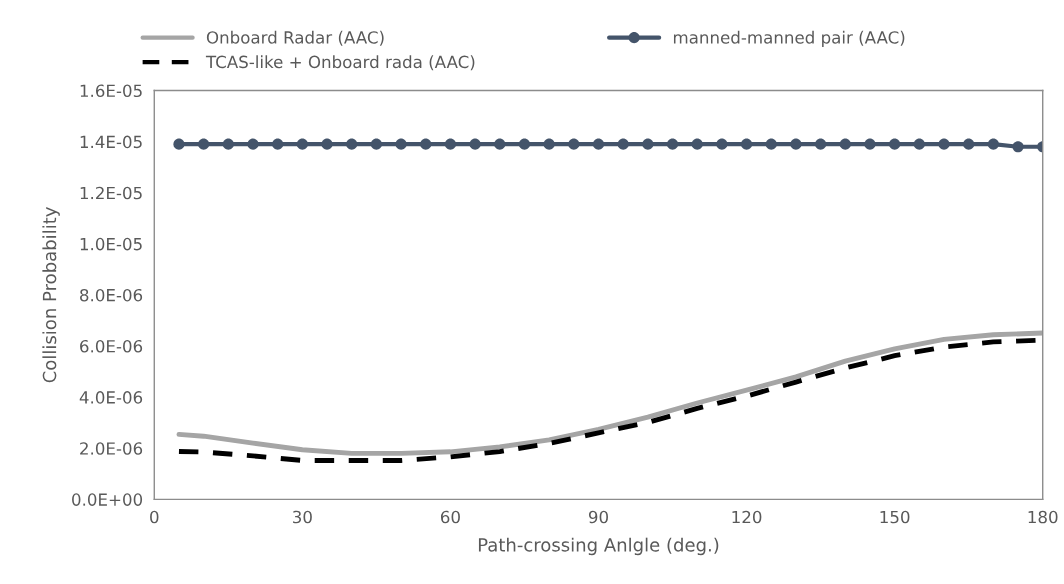 The width and height of the screenshot is (1064, 584). Describe the element at coordinates (107, 499) in the screenshot. I see `y-tick-label: 0.0E+00` at that location.